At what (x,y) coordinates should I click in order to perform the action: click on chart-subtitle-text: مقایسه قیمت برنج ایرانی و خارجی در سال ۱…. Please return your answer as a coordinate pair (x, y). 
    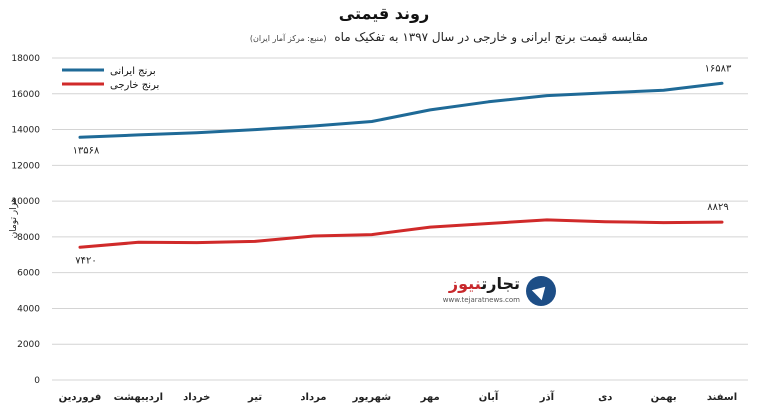
    Looking at the image, I should click on (491, 37).